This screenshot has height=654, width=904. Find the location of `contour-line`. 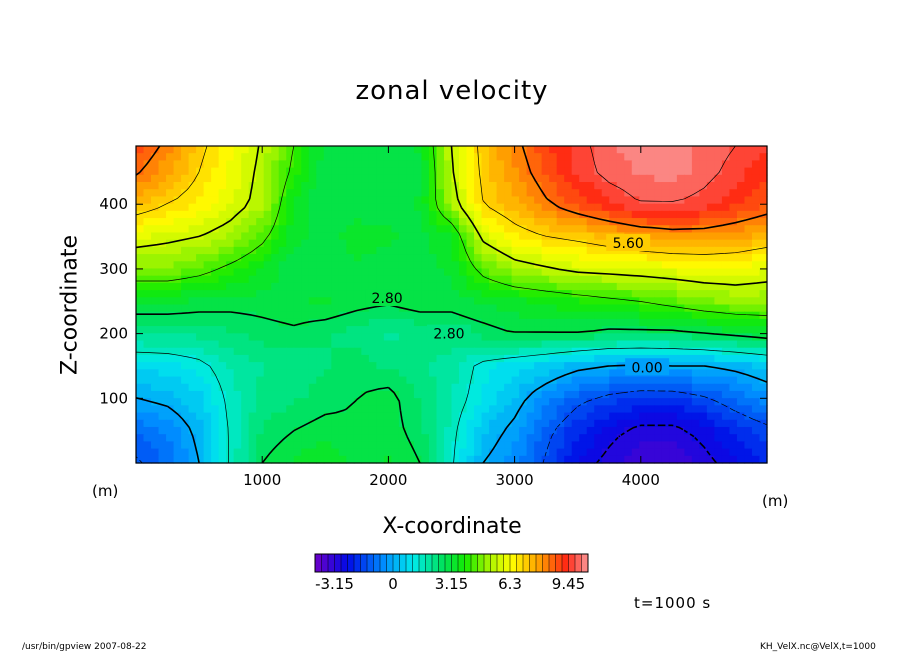

contour-line is located at coordinates (451, 188).